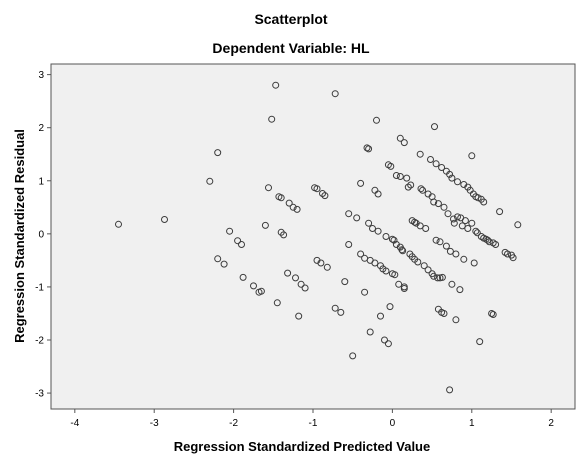 The width and height of the screenshot is (583, 467). Describe the element at coordinates (233, 423) in the screenshot. I see `x-tick-label: -2` at that location.